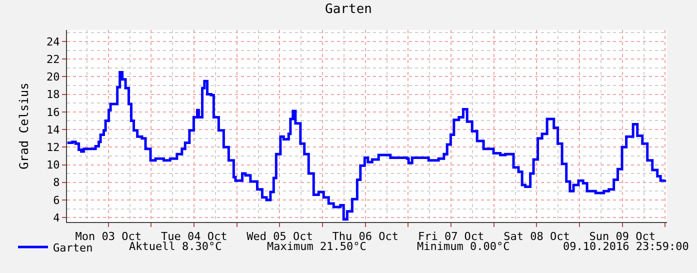 The image size is (697, 273). I want to click on y-tick-label: 24, so click(53, 41).